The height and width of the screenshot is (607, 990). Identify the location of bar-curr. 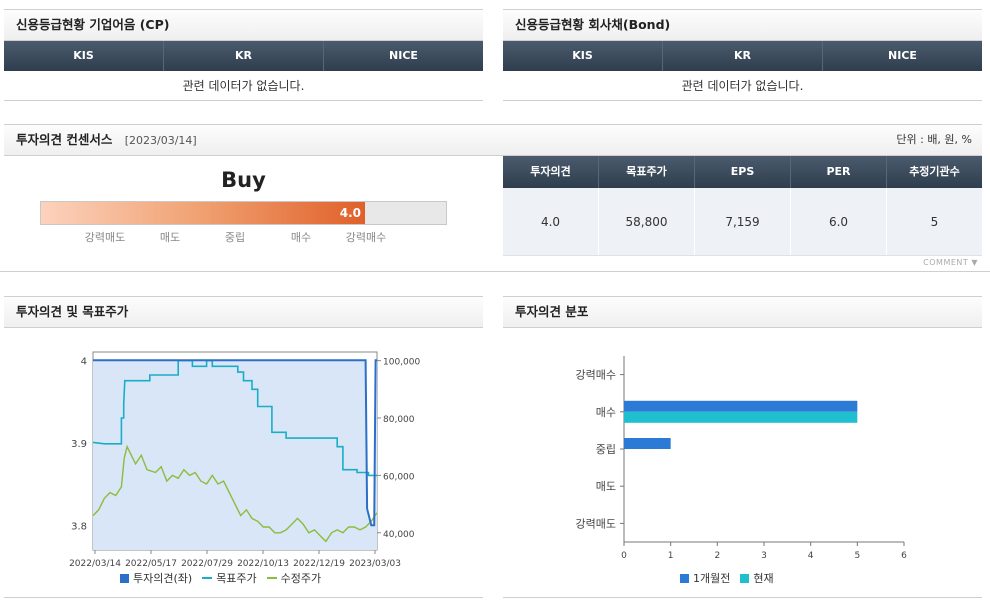
(741, 417).